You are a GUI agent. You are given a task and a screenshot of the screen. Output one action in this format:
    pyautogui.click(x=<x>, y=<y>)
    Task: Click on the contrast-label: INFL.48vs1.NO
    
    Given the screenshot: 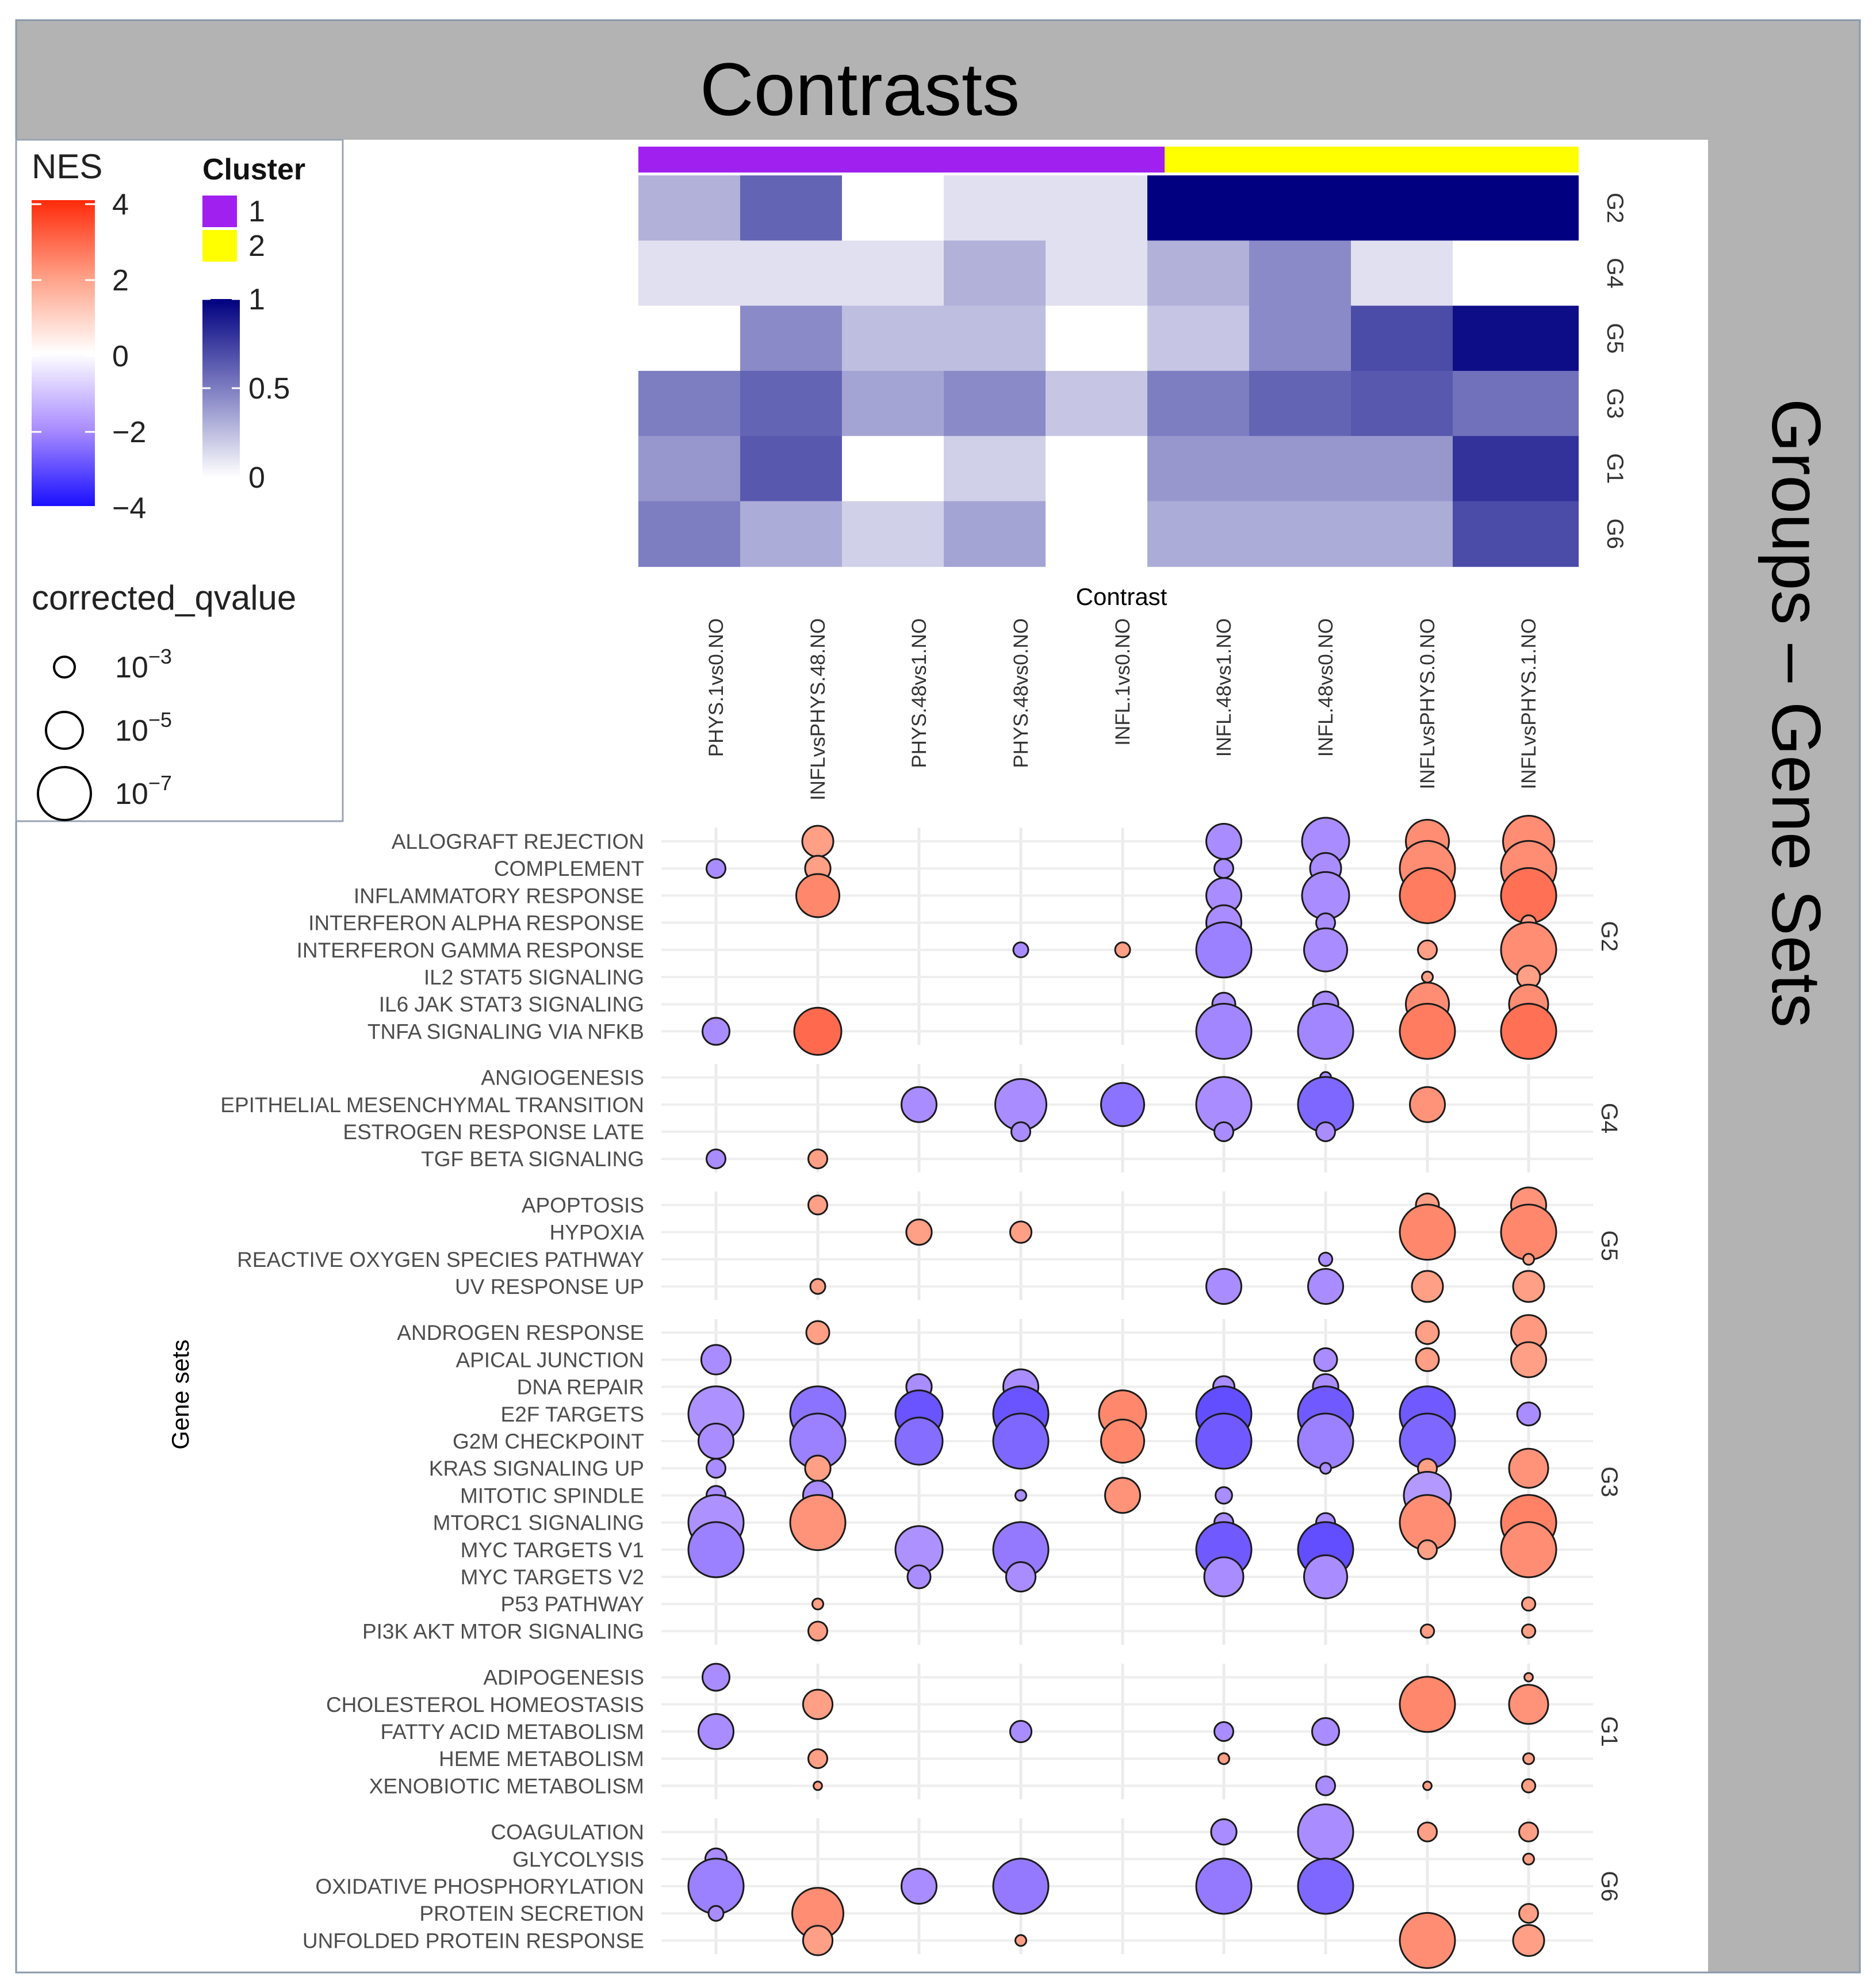 What is the action you would take?
    pyautogui.click(x=1224, y=688)
    